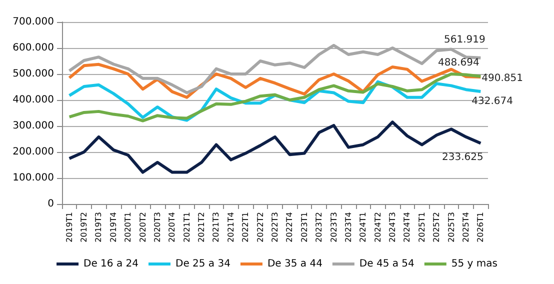  I want to click on x-tick-label: 2019T2, so click(84, 227).